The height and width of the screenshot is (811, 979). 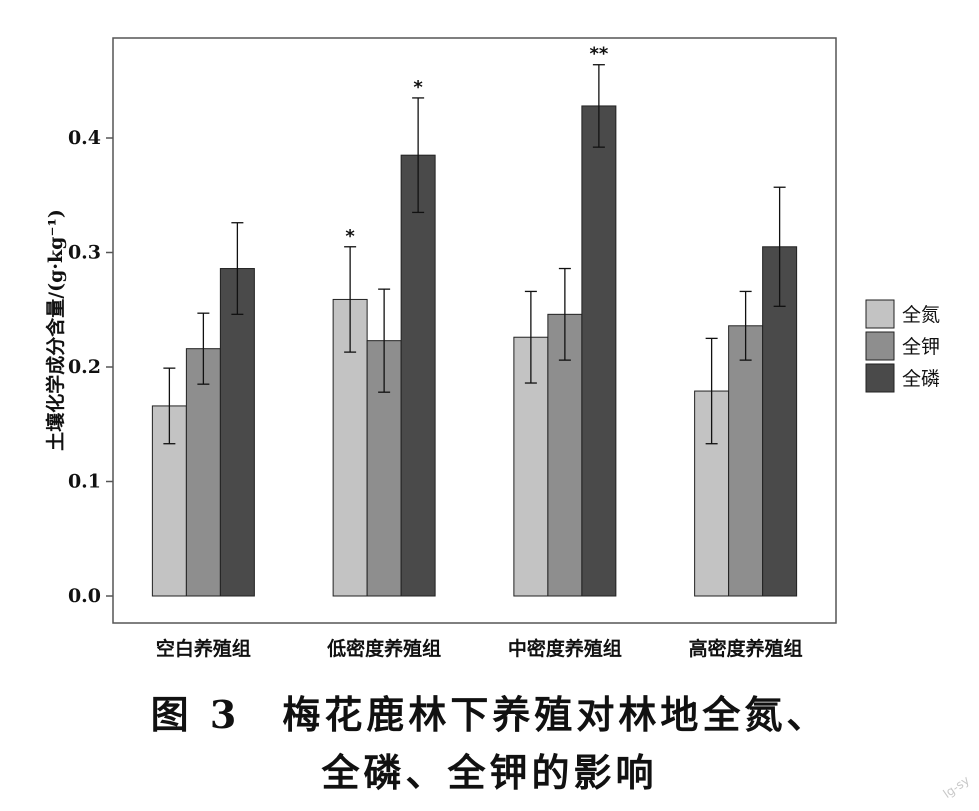 I want to click on y-tick-label: 0.3, so click(x=84, y=253).